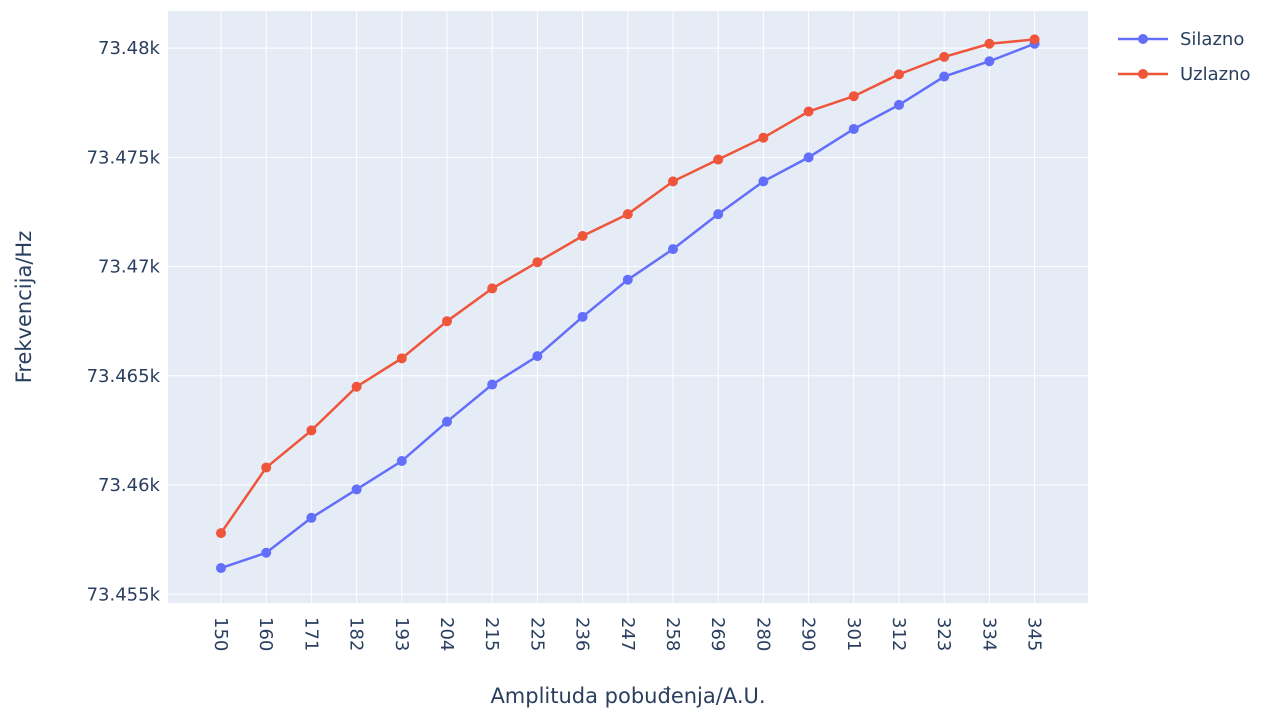  I want to click on x-tick-label: 171, so click(310, 634).